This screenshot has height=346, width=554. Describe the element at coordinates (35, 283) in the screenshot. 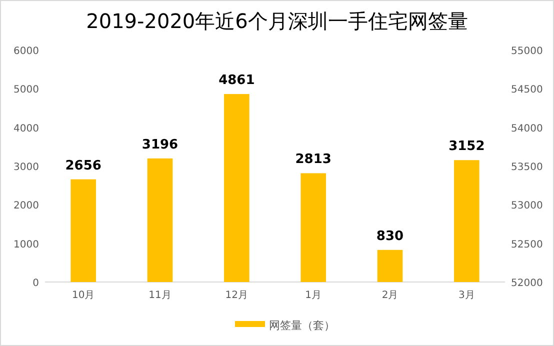

I see `y-tick-label: 0` at that location.